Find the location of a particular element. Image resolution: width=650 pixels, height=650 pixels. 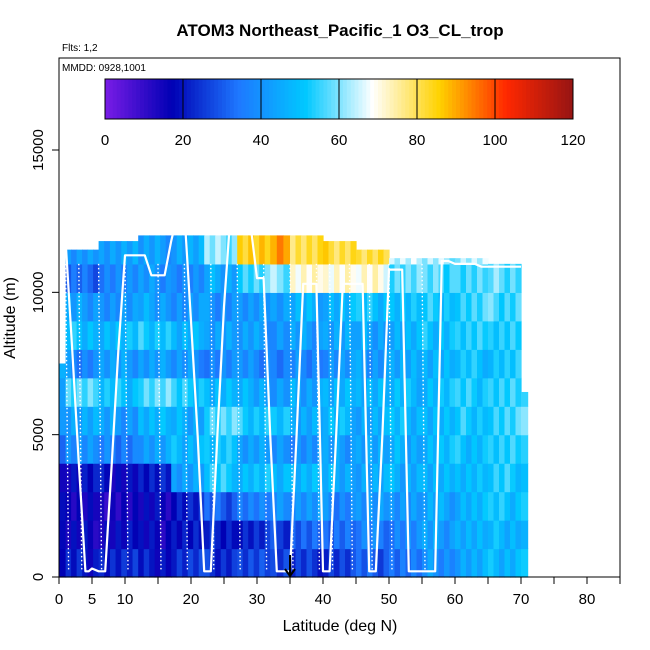

x-tick-label: 40 is located at coordinates (323, 599).